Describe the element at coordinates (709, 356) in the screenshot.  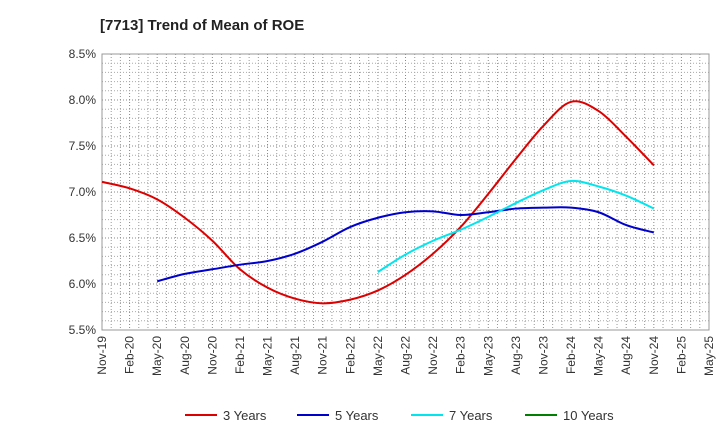
I see `x-tick-label: May-25` at that location.